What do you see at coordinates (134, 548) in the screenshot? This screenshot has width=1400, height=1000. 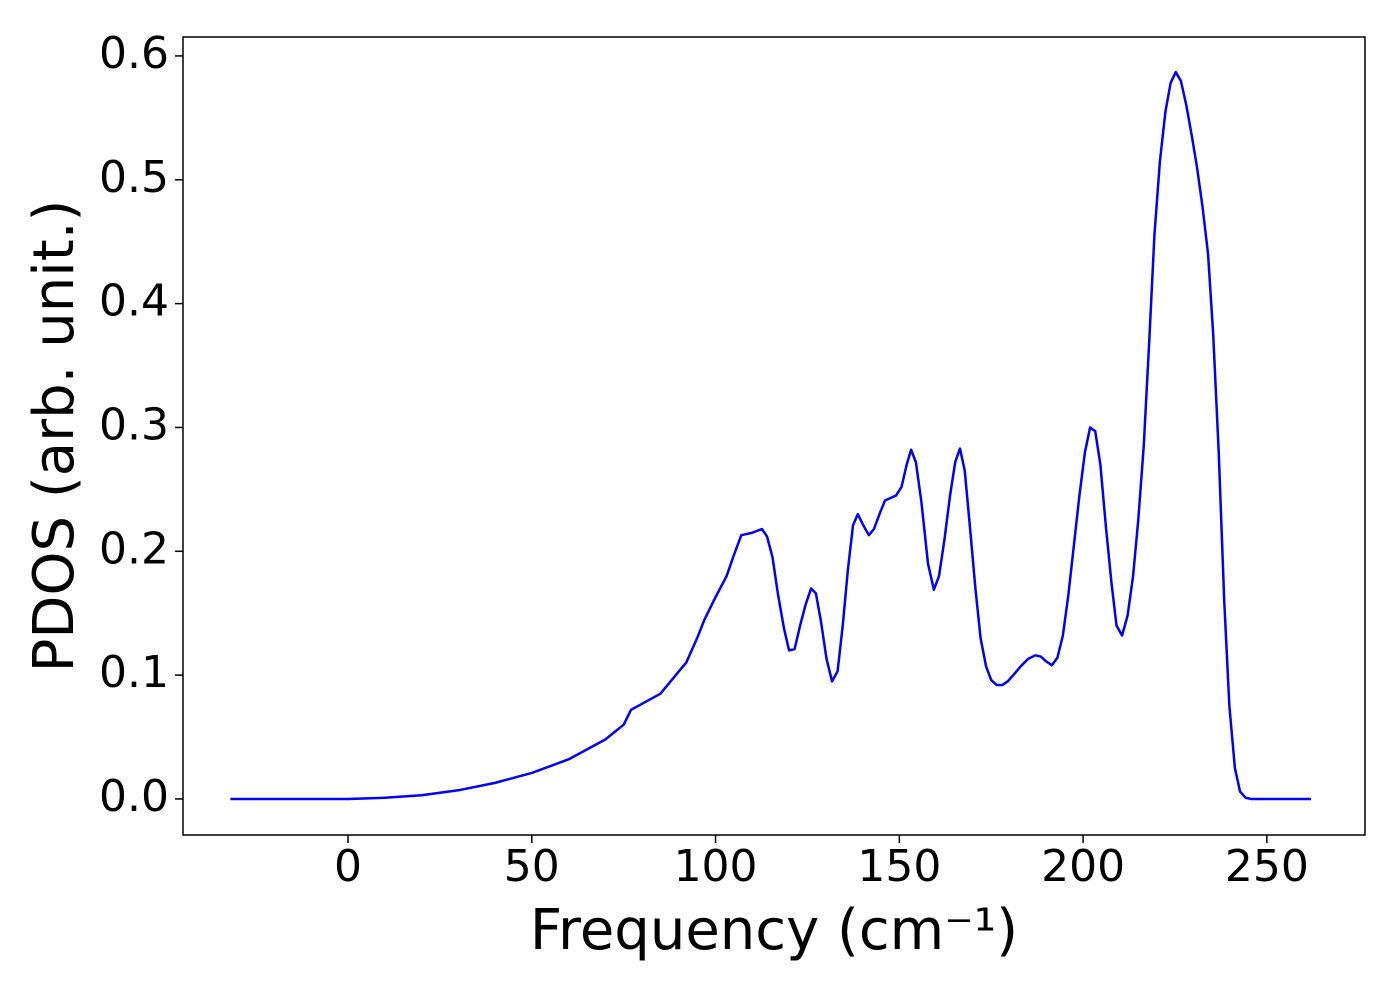 I see `y-tick-label: 0.2` at bounding box center [134, 548].